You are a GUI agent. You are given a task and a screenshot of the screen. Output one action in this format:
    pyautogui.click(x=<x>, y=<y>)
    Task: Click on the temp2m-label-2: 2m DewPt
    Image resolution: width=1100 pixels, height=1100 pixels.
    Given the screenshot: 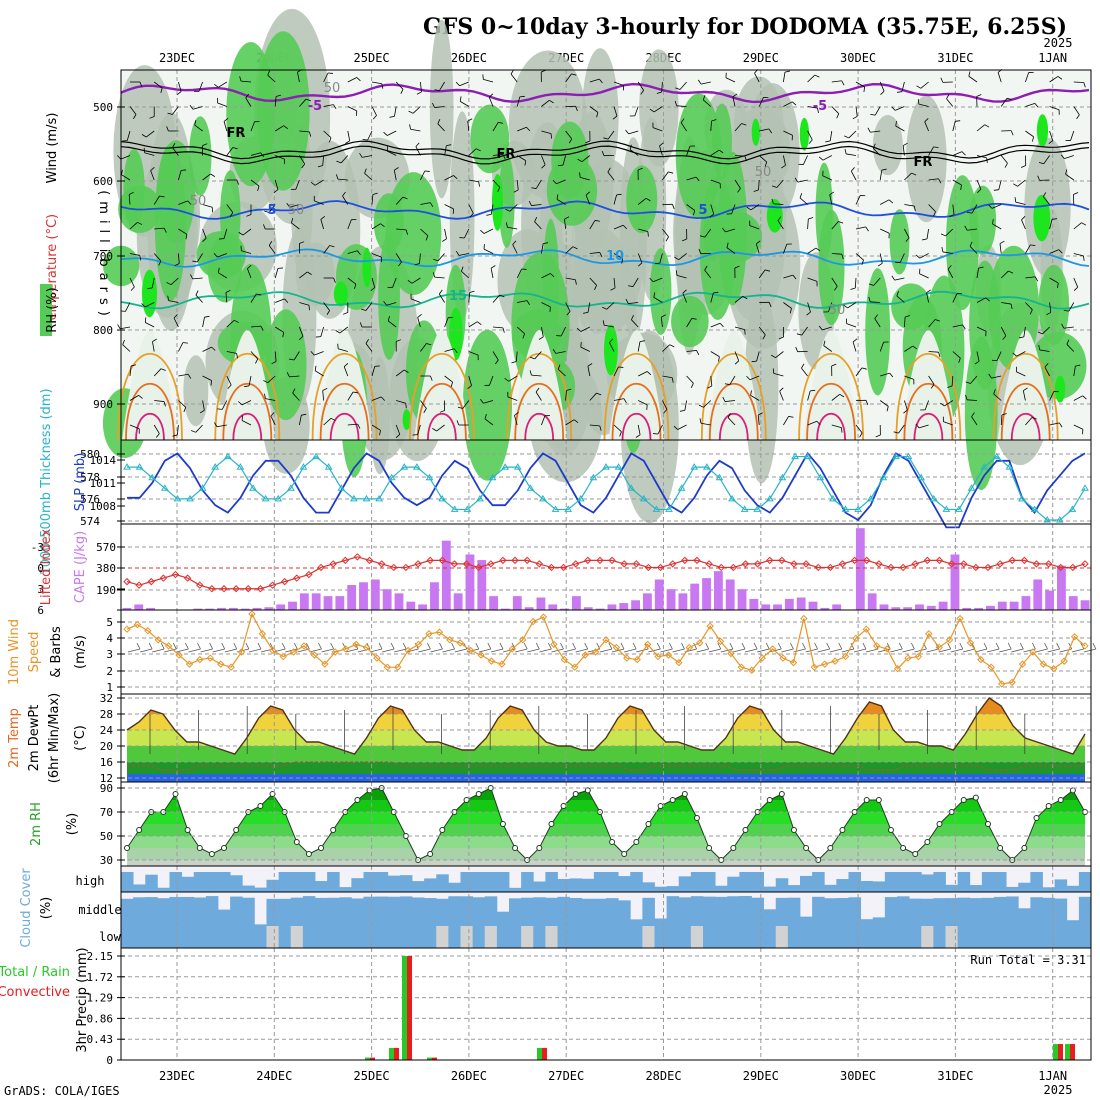 What is the action you would take?
    pyautogui.click(x=34, y=738)
    